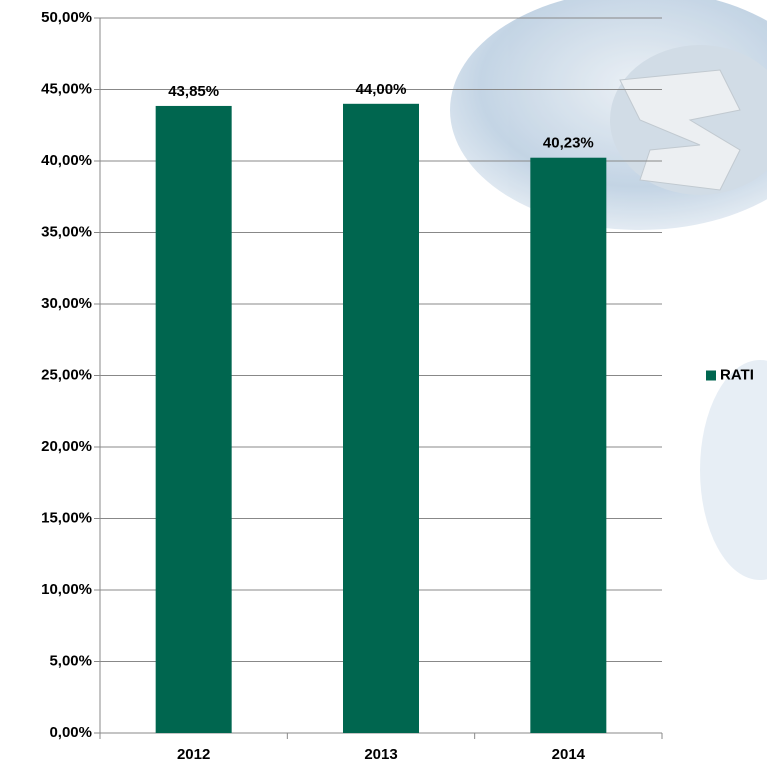  What do you see at coordinates (193, 91) in the screenshot?
I see `data-label: 43,85%` at bounding box center [193, 91].